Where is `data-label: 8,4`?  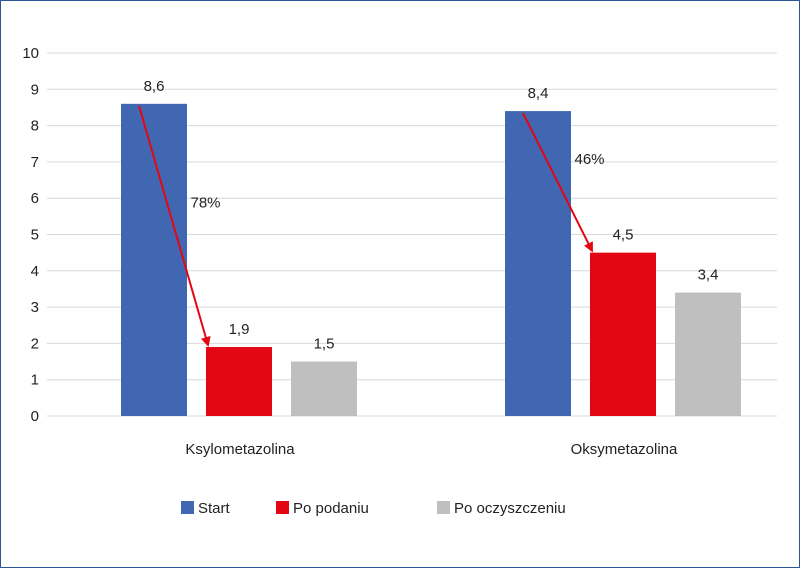
data-label: 8,4 is located at coordinates (538, 93).